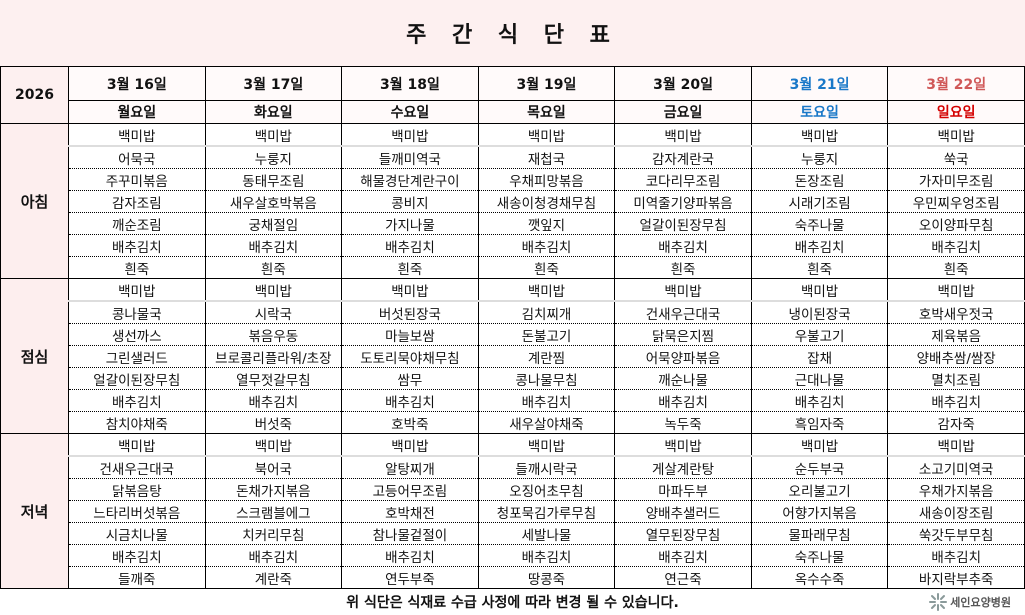 The image size is (1025, 615). Describe the element at coordinates (938, 602) in the screenshot. I see `sparkle-icon` at that location.